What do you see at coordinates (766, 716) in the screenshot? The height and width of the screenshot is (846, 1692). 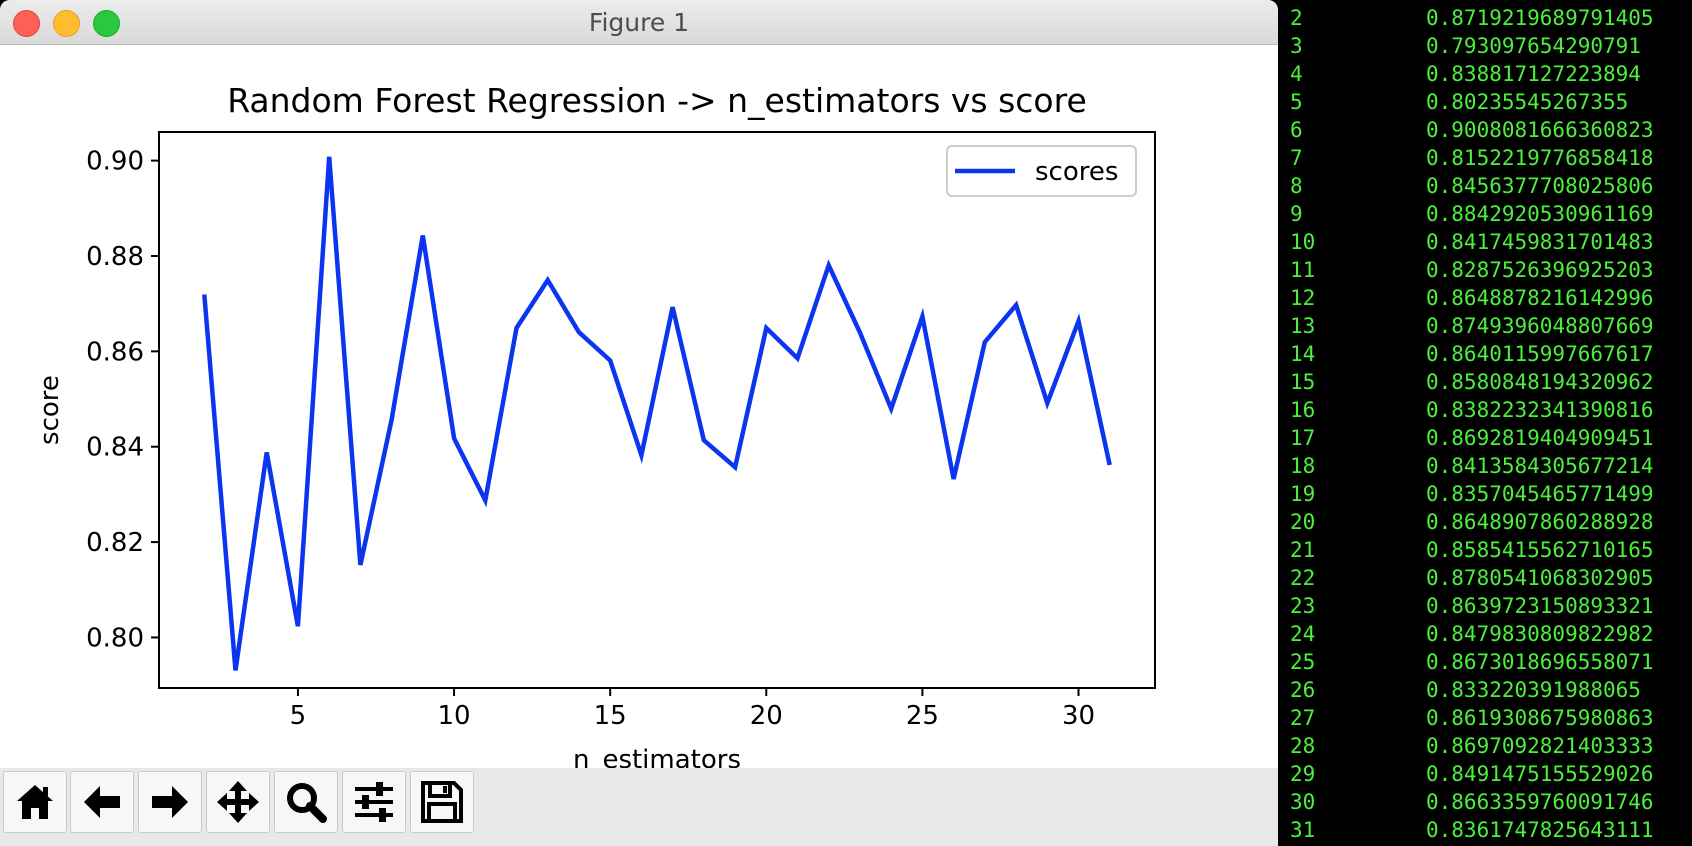 I see `x-tick-label: 20` at bounding box center [766, 716].